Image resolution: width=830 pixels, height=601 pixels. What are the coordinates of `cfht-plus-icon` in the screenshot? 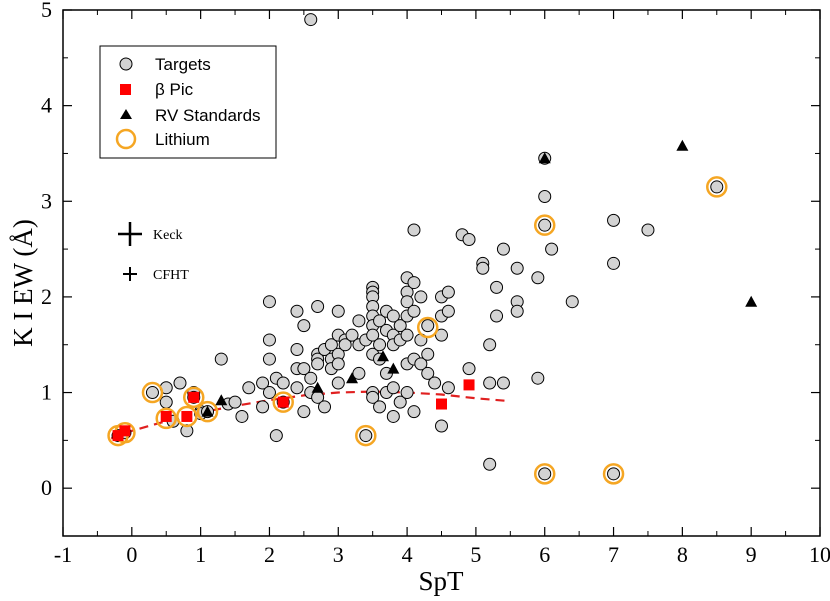 It's located at (130, 274).